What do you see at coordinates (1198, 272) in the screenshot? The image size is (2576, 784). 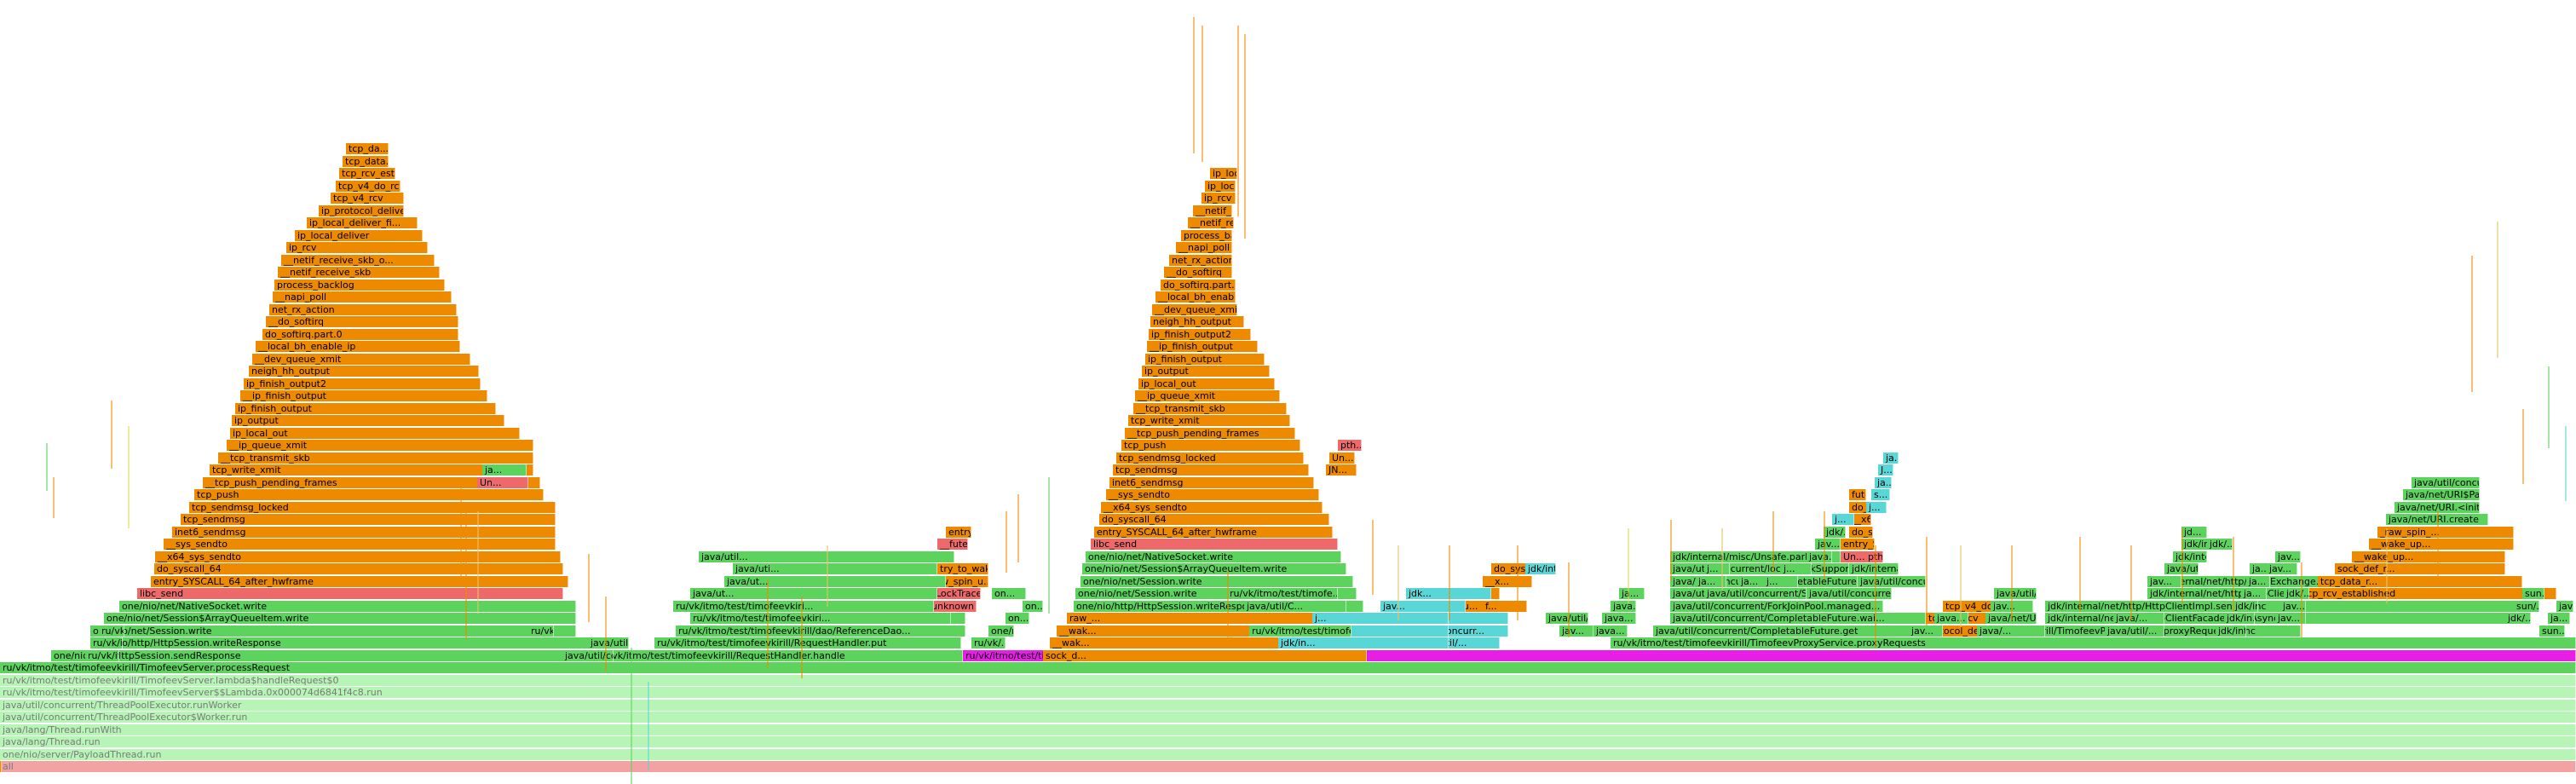 I see `frame-do-softirq: __do_softirq` at bounding box center [1198, 272].